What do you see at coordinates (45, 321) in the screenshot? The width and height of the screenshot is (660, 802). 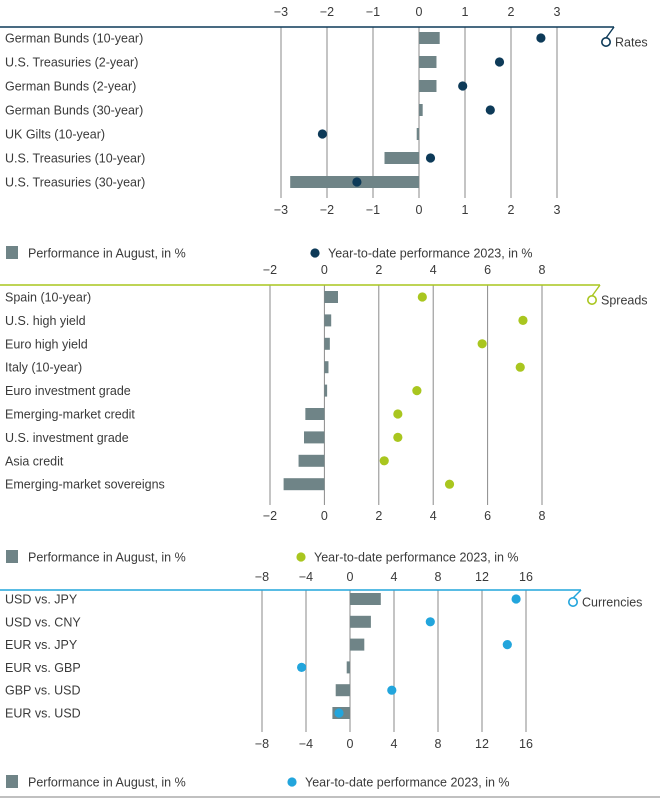 I see `spreads-category-label: U.S. high yield` at bounding box center [45, 321].